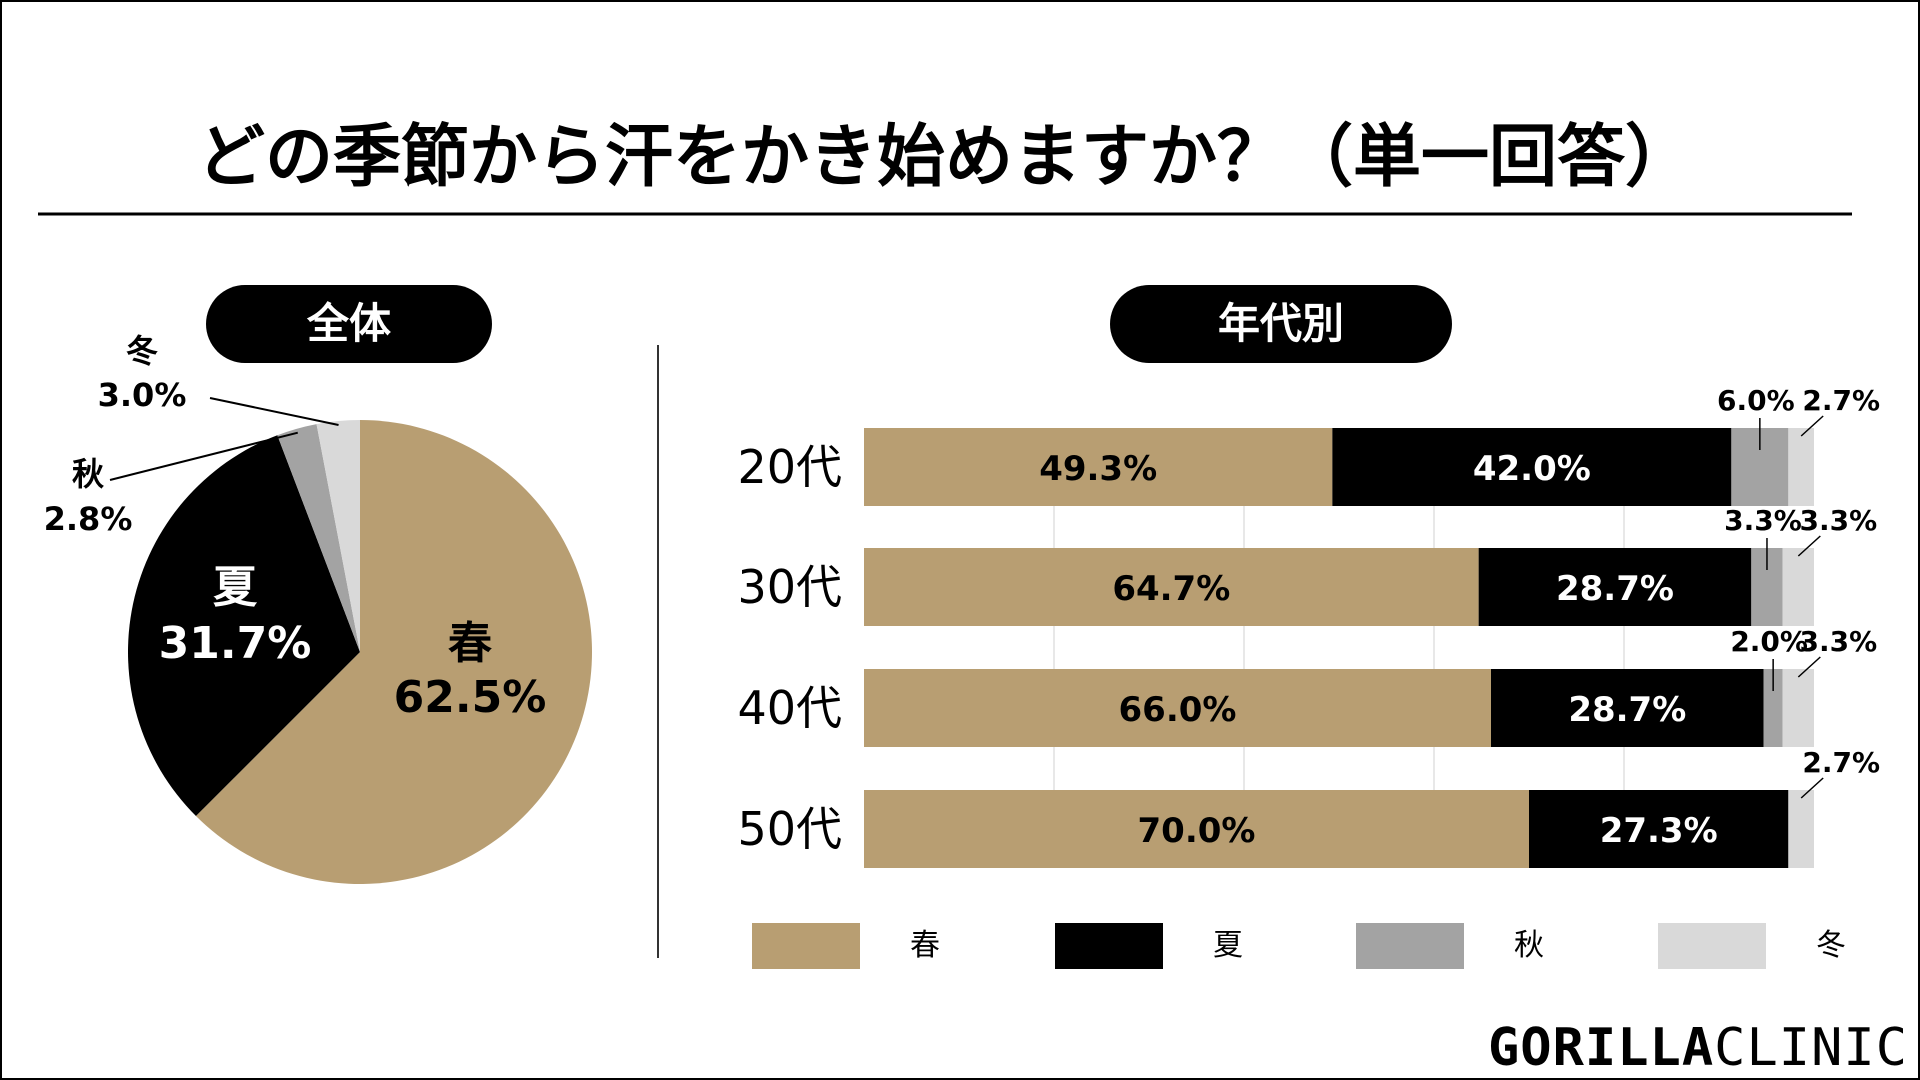  Describe the element at coordinates (1299, 946) in the screenshot. I see `legend: 春夏秋冬` at that location.